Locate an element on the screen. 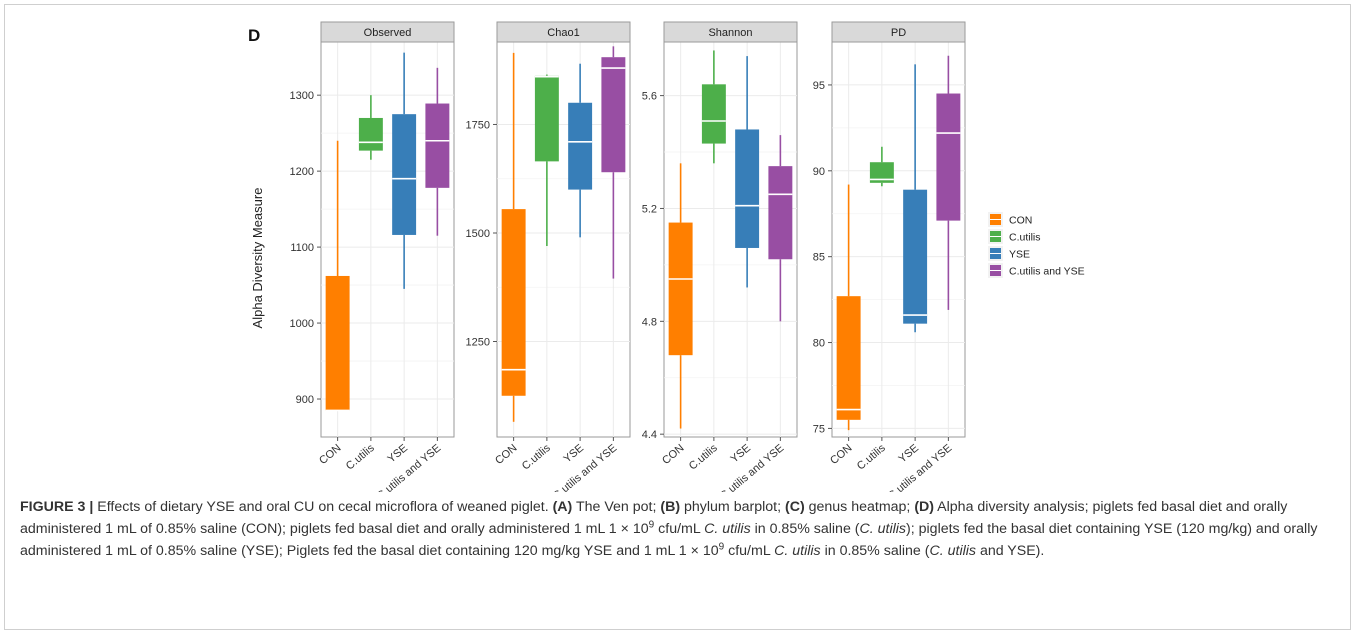  facet-title: Shannon is located at coordinates (730, 33).